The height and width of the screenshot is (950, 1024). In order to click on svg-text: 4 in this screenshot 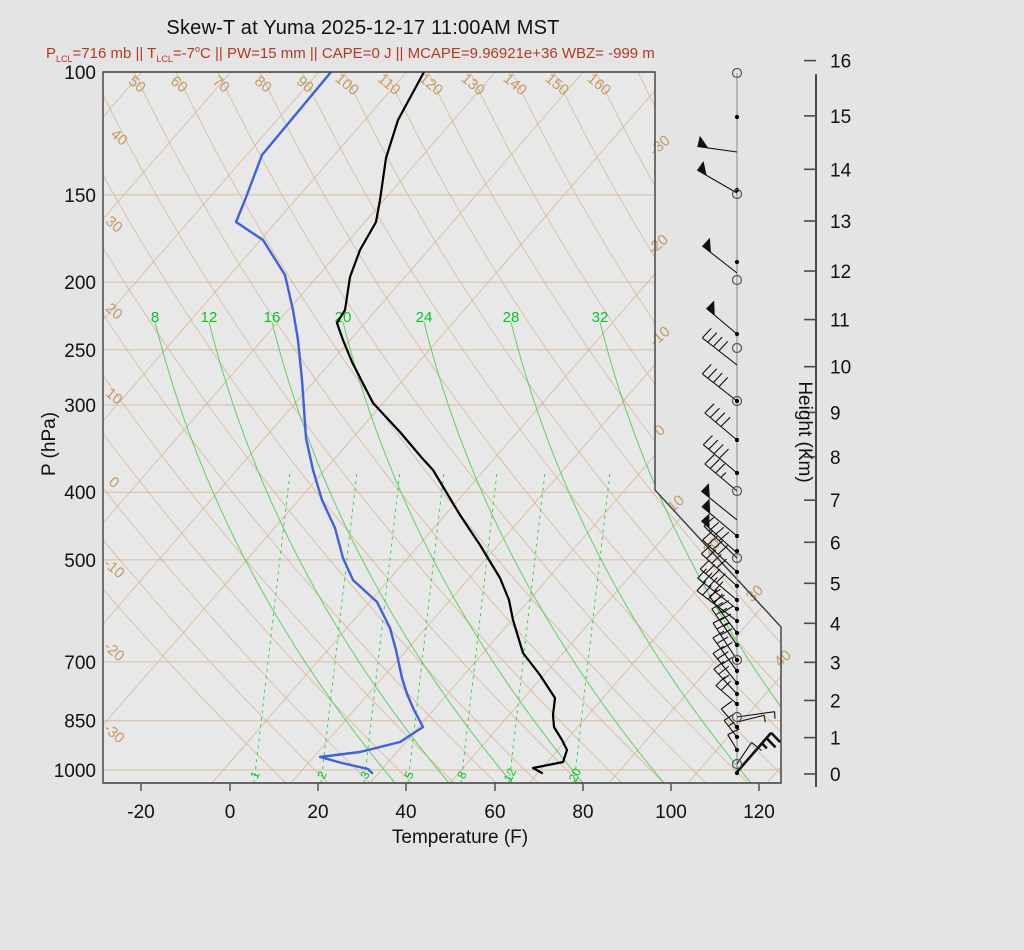, I will do `click(835, 624)`.